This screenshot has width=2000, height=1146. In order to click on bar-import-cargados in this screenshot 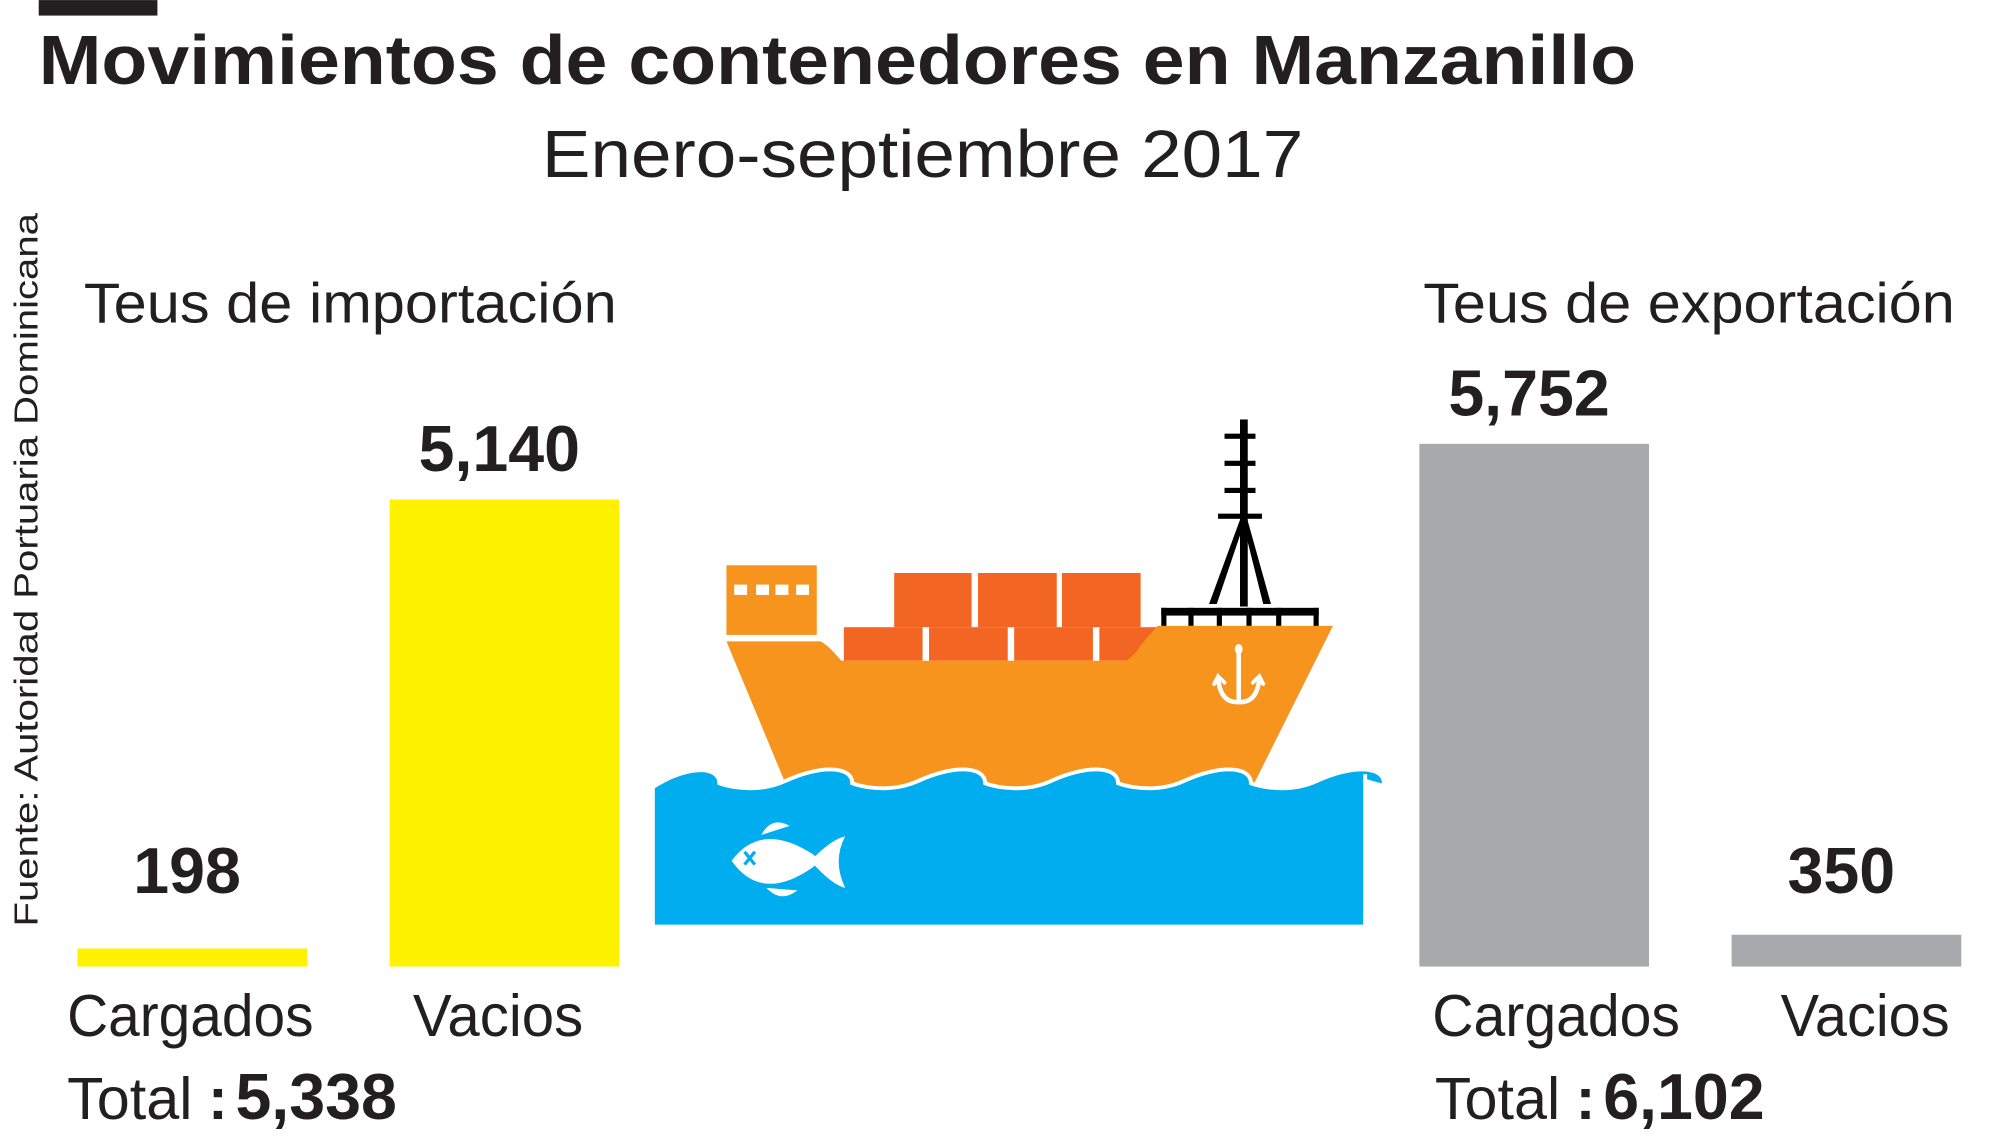, I will do `click(192, 957)`.